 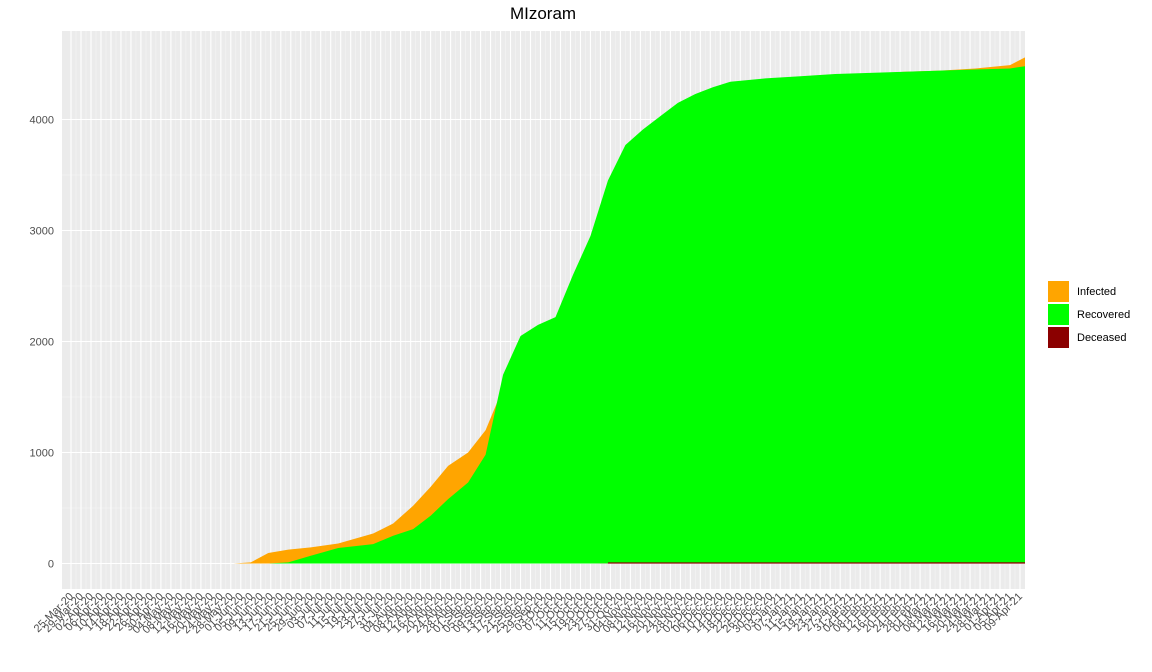 What do you see at coordinates (51, 565) in the screenshot?
I see `y-tick-label: 0` at bounding box center [51, 565].